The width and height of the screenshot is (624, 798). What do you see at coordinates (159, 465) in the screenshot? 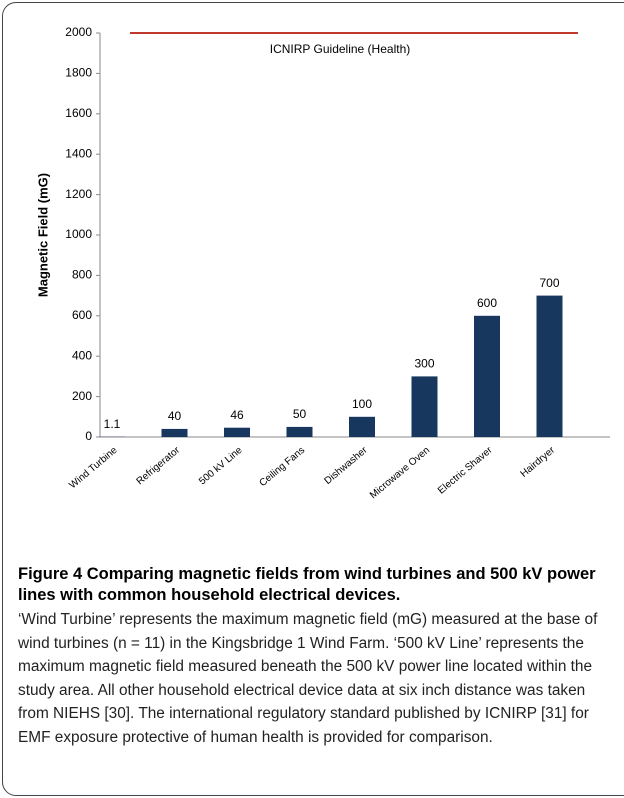
I see `x-tick-label: Refrigerator` at bounding box center [159, 465].